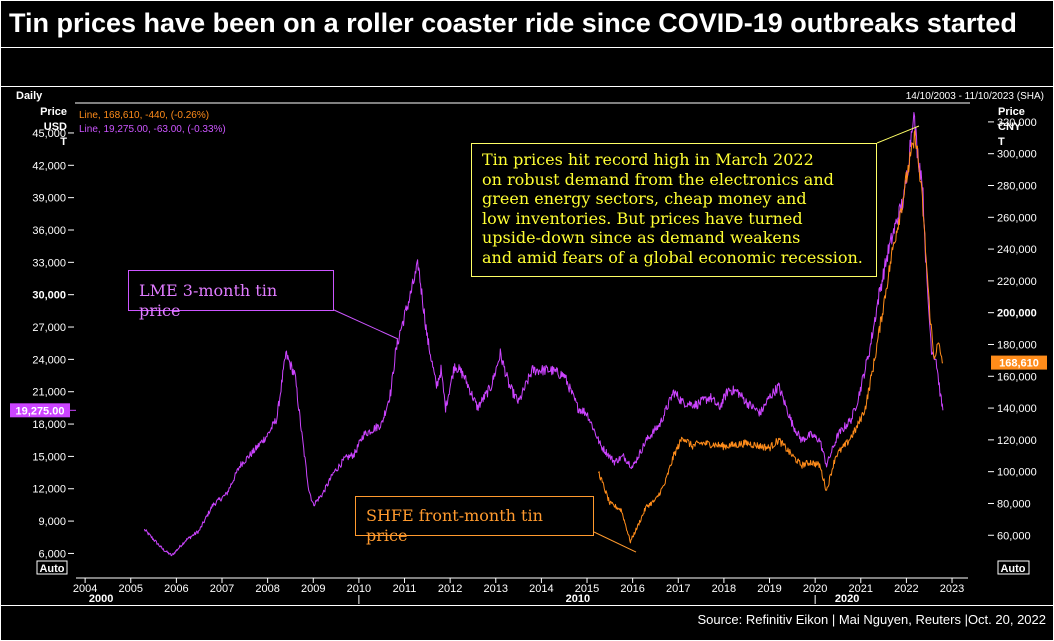 The width and height of the screenshot is (1054, 641). Describe the element at coordinates (49, 490) in the screenshot. I see `left-tick-label: 12,000` at that location.